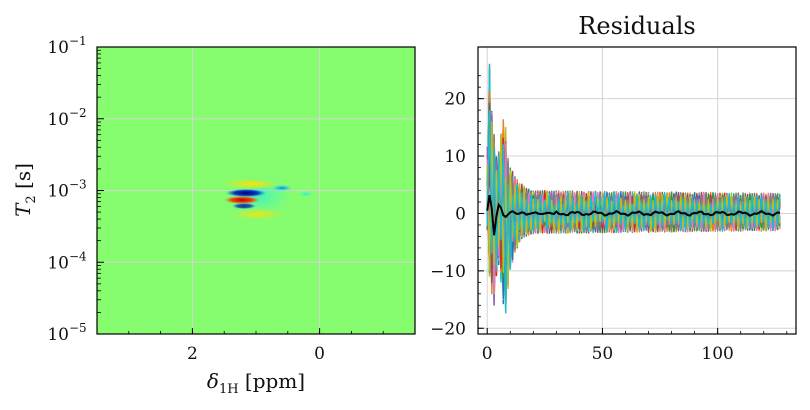 The image size is (810, 410). What do you see at coordinates (455, 100) in the screenshot?
I see `residuals-y-tick-label: 20` at bounding box center [455, 100].